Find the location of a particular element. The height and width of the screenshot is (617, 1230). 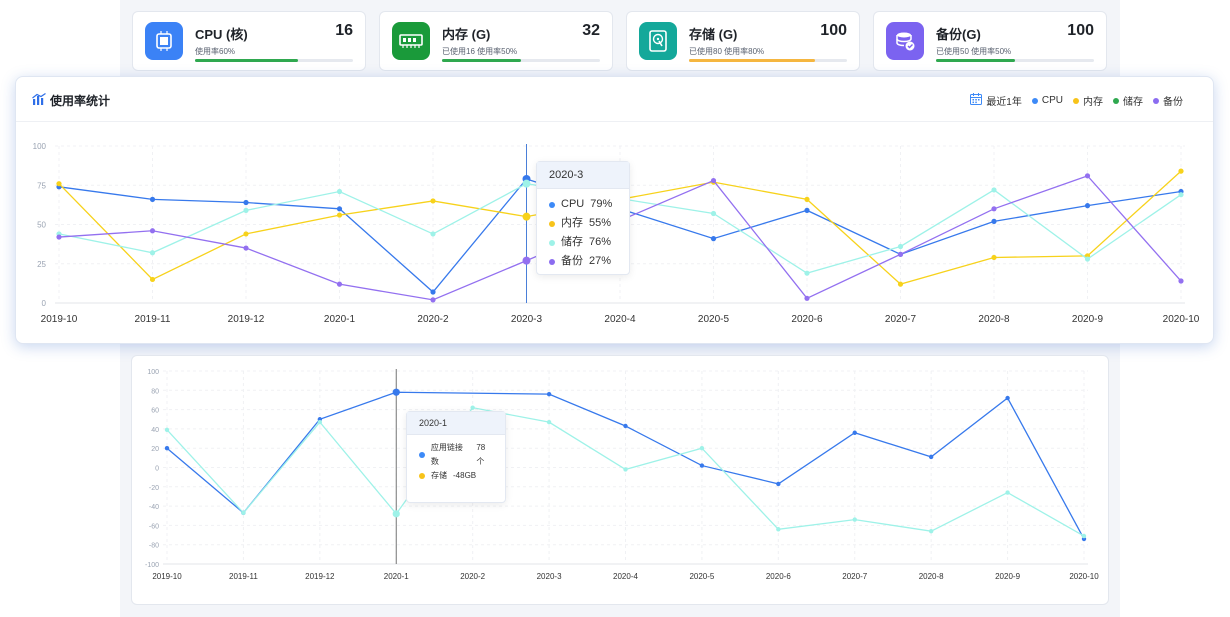

chart-tooltip: 2020-3 CPU 79% 内存 55% 储存 76% 备份 27% is located at coordinates (583, 218).